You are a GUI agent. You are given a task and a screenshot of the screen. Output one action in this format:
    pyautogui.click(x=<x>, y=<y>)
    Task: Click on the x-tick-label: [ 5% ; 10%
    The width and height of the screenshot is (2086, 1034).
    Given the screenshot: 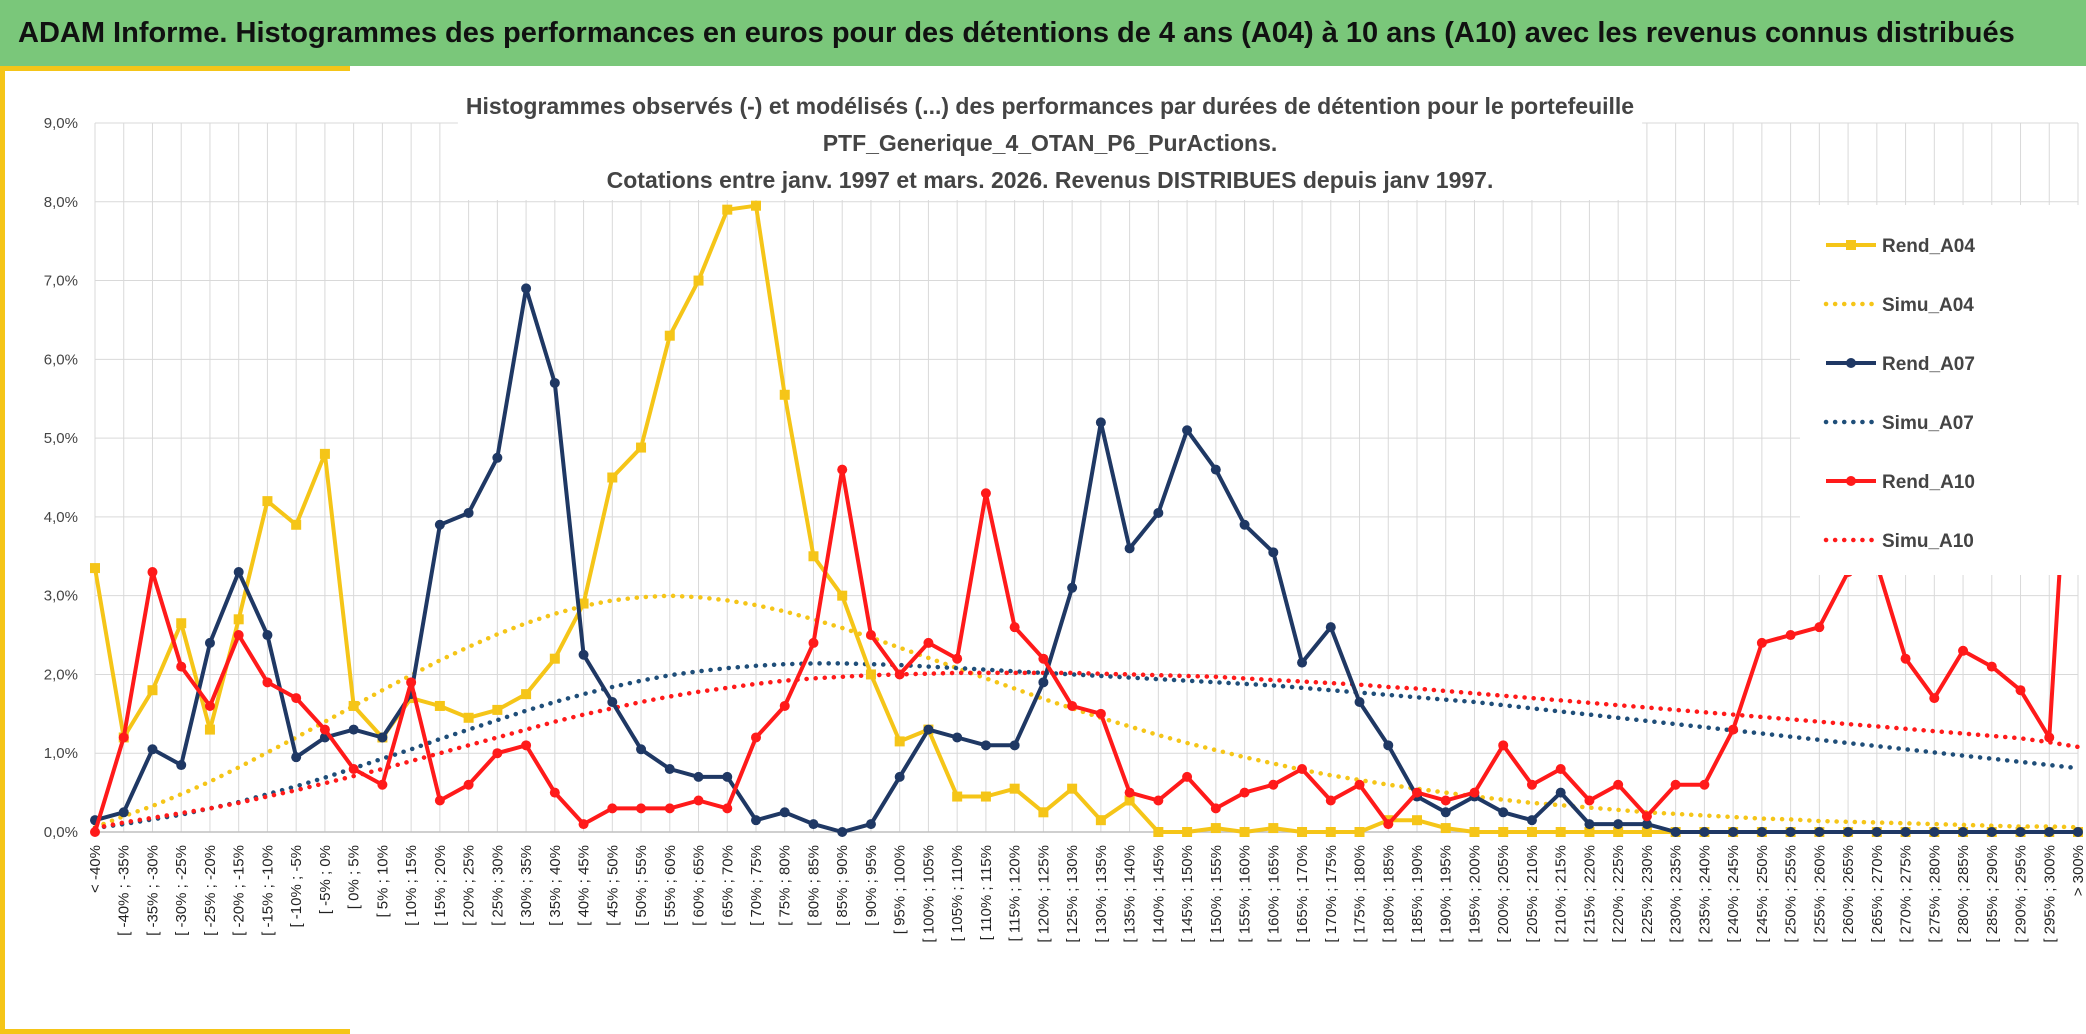 What is the action you would take?
    pyautogui.click(x=382, y=881)
    